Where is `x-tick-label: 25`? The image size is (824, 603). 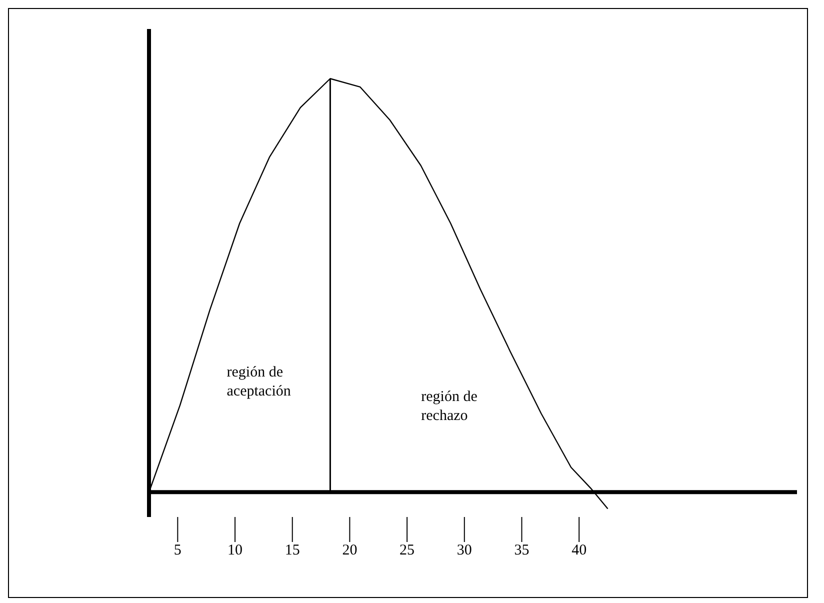
x-tick-label: 25 is located at coordinates (407, 550).